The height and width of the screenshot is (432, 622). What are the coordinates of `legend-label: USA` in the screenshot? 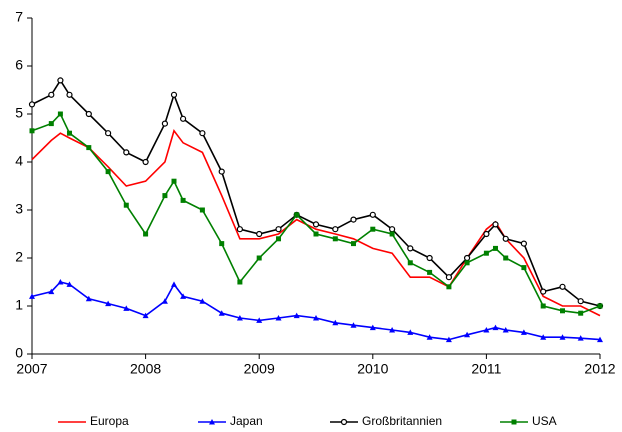 It's located at (544, 421).